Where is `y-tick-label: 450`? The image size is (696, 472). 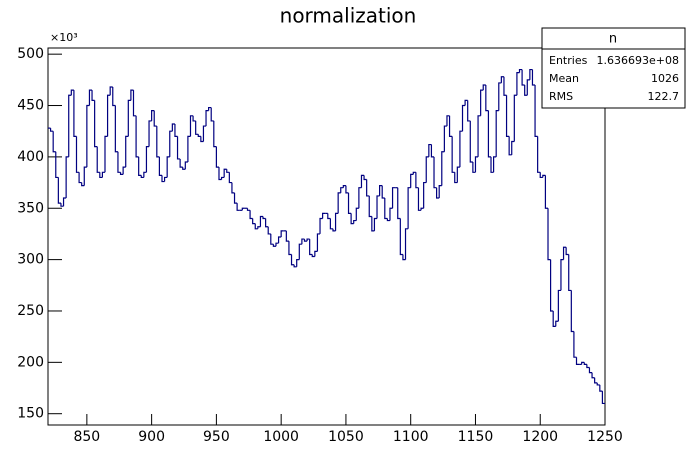
y-tick-label: 450 is located at coordinates (30, 106).